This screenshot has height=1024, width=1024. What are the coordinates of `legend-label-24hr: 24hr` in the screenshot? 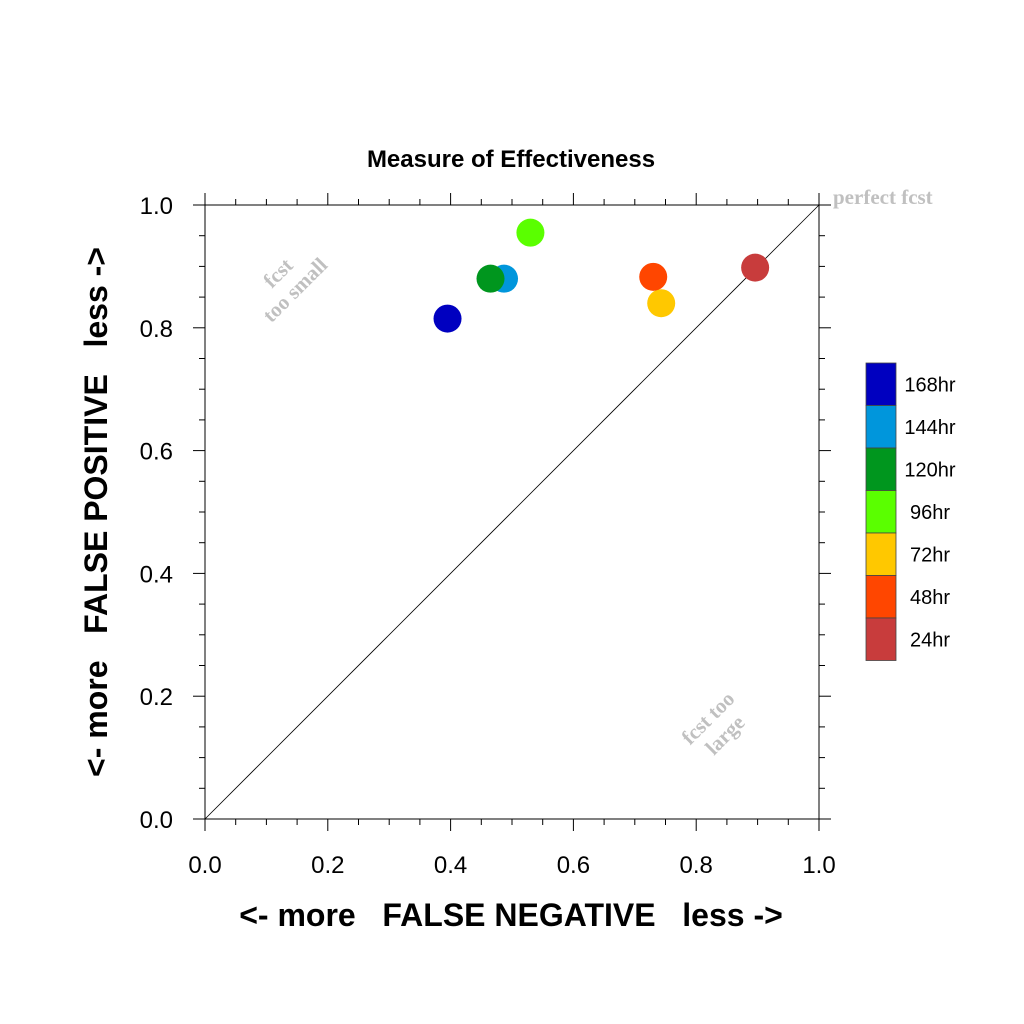 It's located at (930, 640).